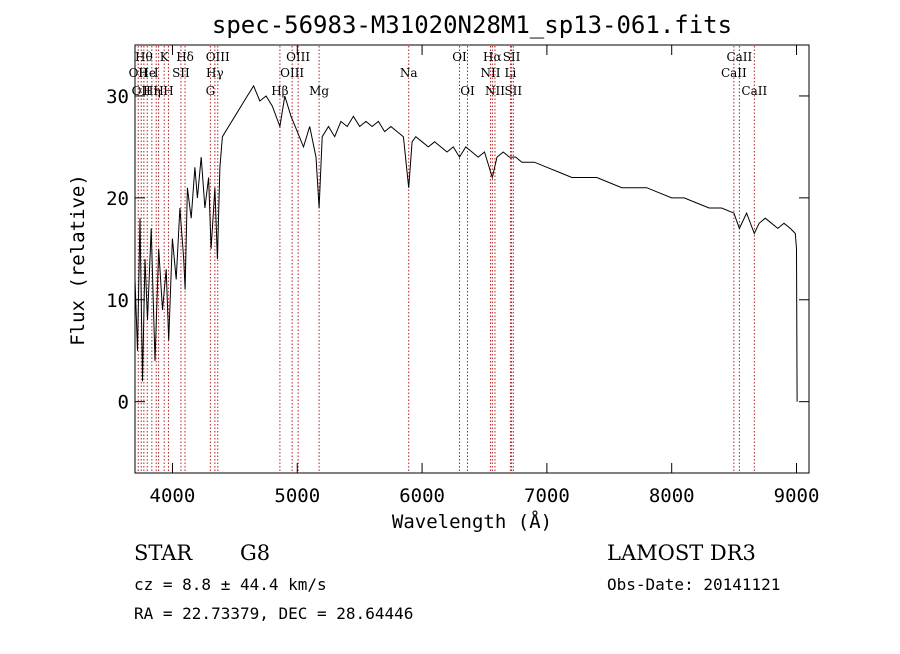  What do you see at coordinates (492, 57) in the screenshot?
I see `line-label-22: Hα` at bounding box center [492, 57].